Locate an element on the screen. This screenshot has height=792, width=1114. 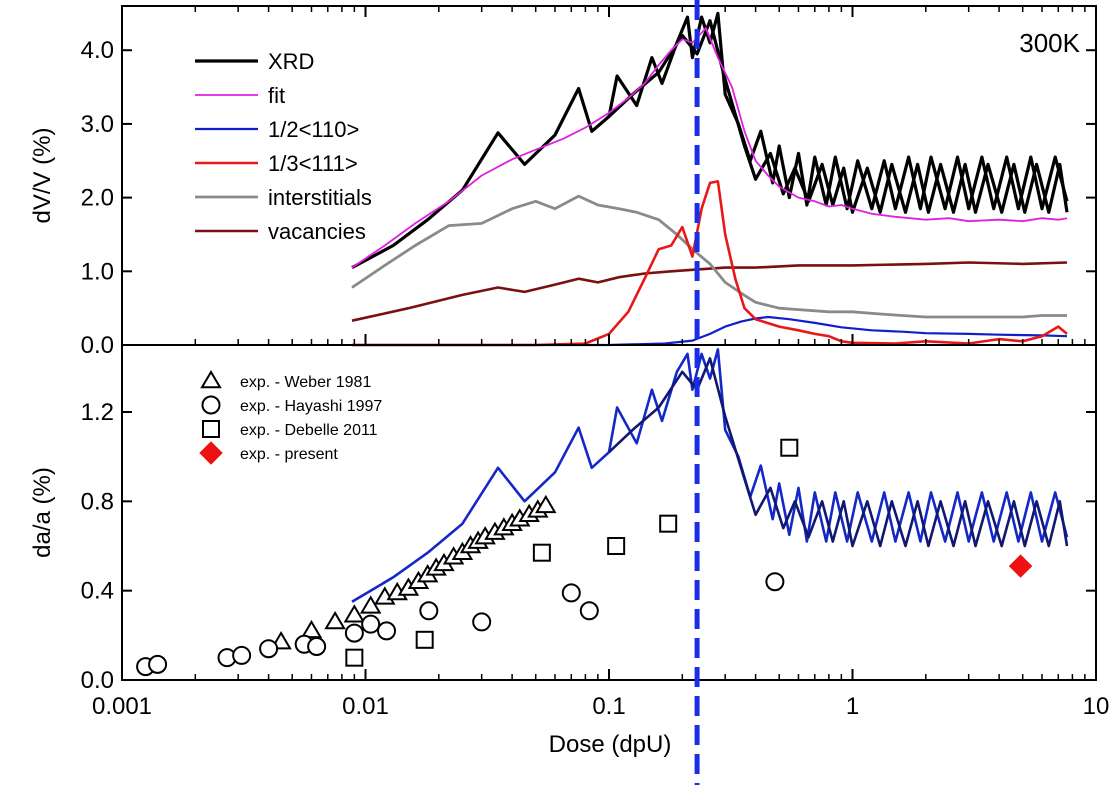
series-xrd-overlay is located at coordinates (838, 116).